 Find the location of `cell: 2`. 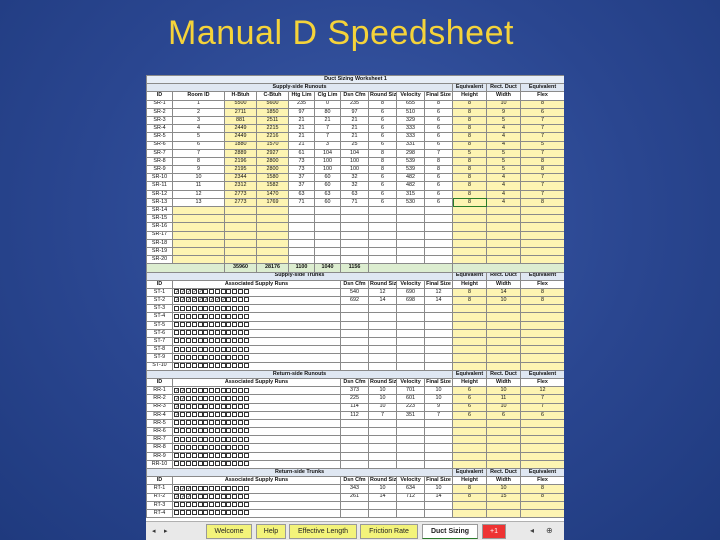

cell: 2 is located at coordinates (198, 112).